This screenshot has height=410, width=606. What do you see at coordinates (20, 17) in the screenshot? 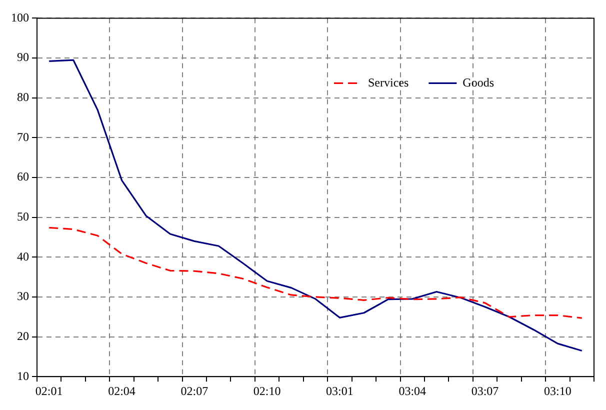
I see `y-tick-label: 100` at bounding box center [20, 17].